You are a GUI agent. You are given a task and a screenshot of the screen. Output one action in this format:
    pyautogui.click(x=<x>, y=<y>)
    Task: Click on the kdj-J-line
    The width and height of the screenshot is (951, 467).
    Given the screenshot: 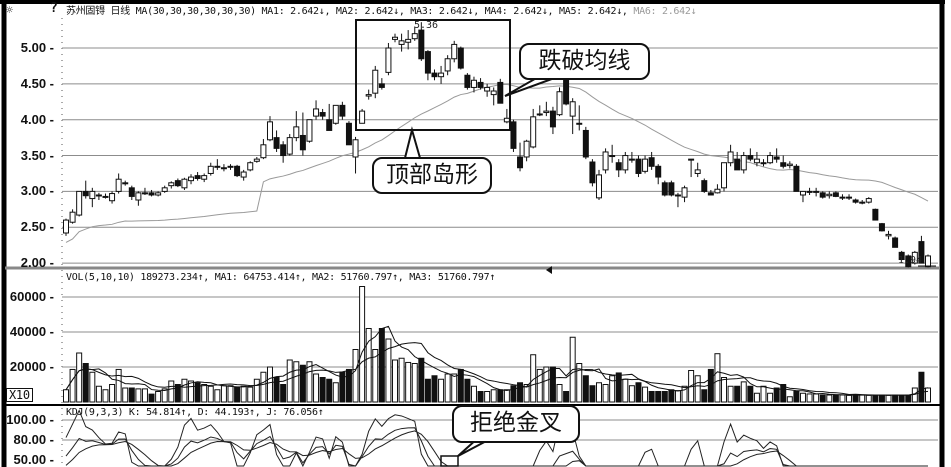 What is the action you would take?
    pyautogui.click(x=496, y=438)
    